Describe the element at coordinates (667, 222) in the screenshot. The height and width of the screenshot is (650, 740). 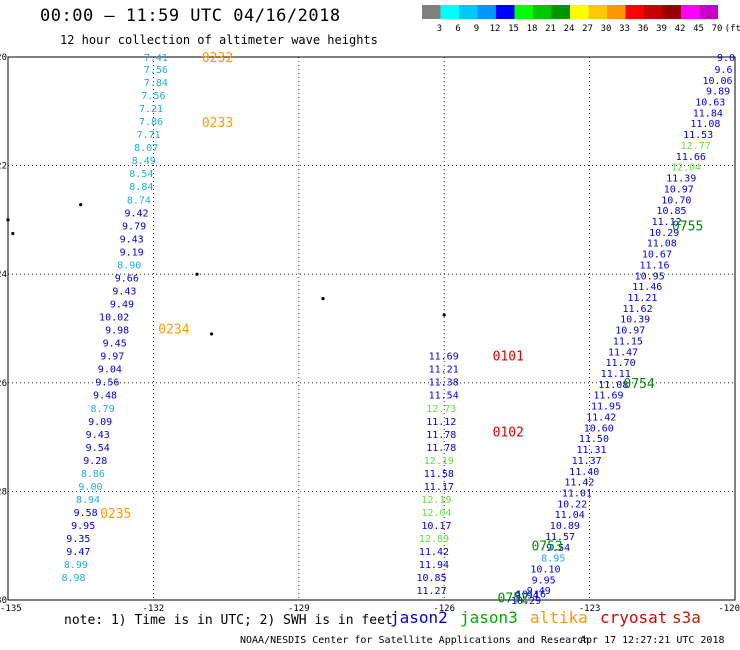
I see `swh-value: 11.12` at that location.